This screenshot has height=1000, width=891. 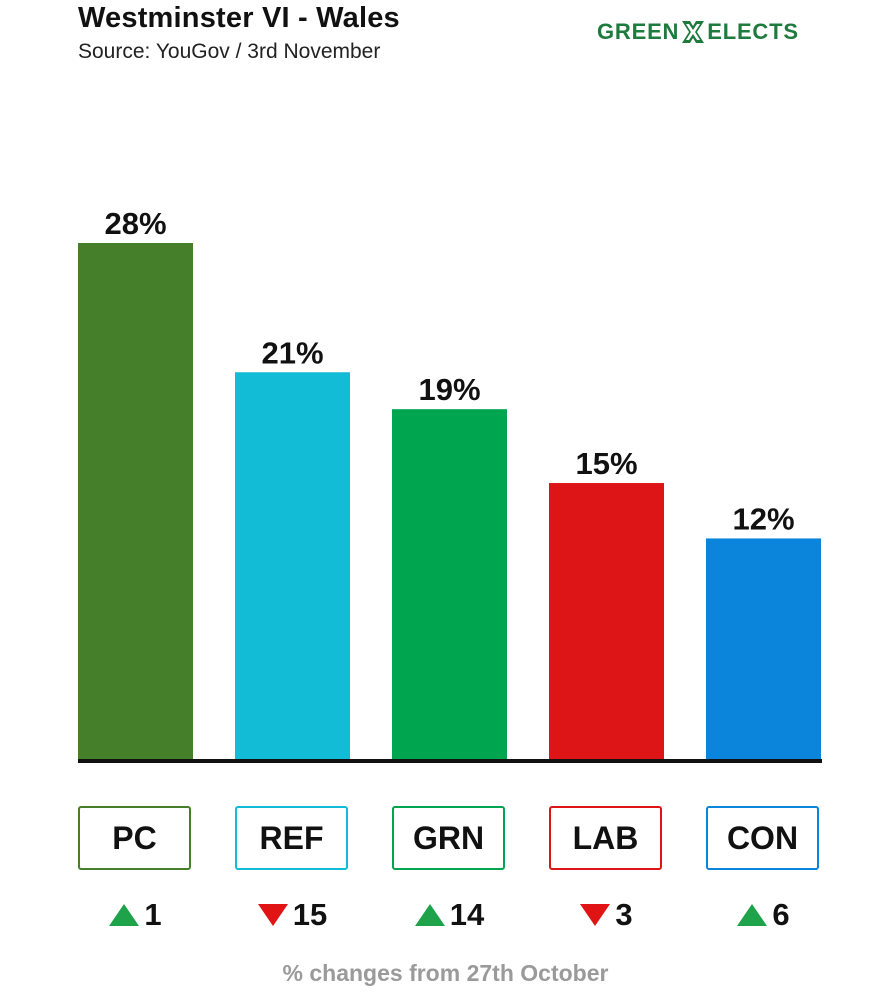 What do you see at coordinates (448, 915) in the screenshot?
I see `change-grn: 14` at bounding box center [448, 915].